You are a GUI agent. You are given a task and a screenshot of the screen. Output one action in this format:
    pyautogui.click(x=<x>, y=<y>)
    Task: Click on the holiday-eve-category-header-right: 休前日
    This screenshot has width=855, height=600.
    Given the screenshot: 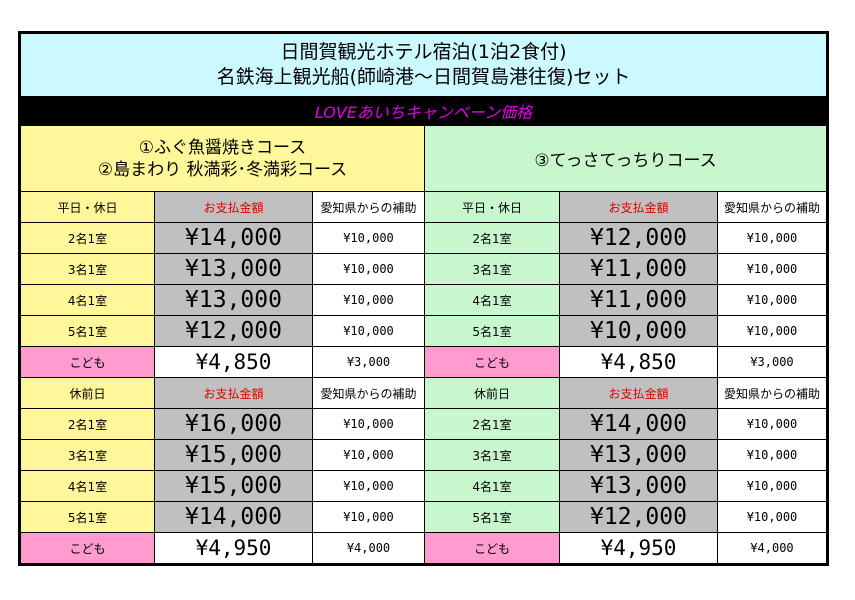 What is the action you would take?
    pyautogui.click(x=492, y=393)
    